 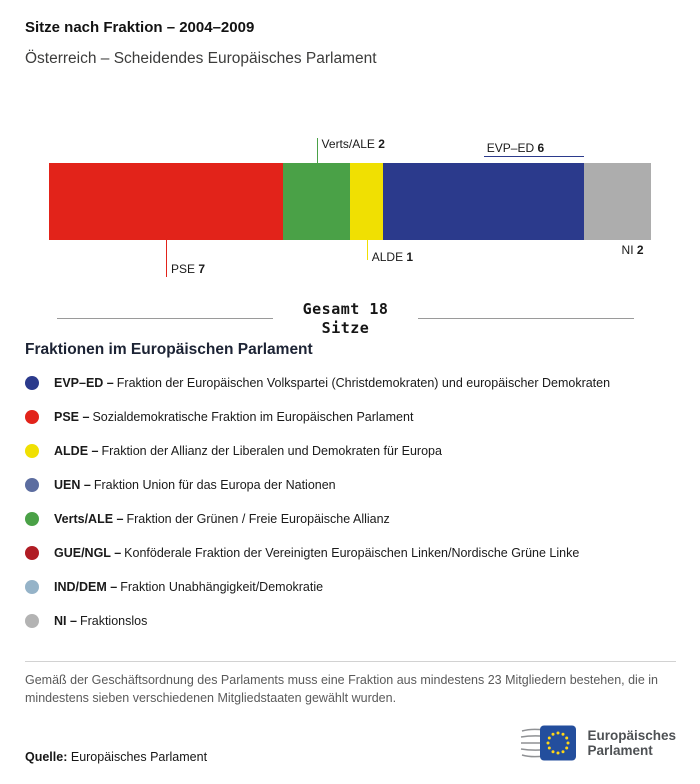 What do you see at coordinates (617, 201) in the screenshot?
I see `bar-segment-ni` at bounding box center [617, 201].